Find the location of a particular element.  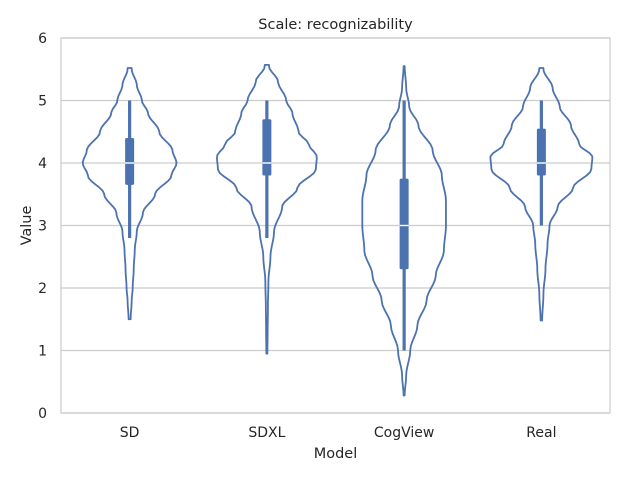

x-tick-label: SD is located at coordinates (130, 433).